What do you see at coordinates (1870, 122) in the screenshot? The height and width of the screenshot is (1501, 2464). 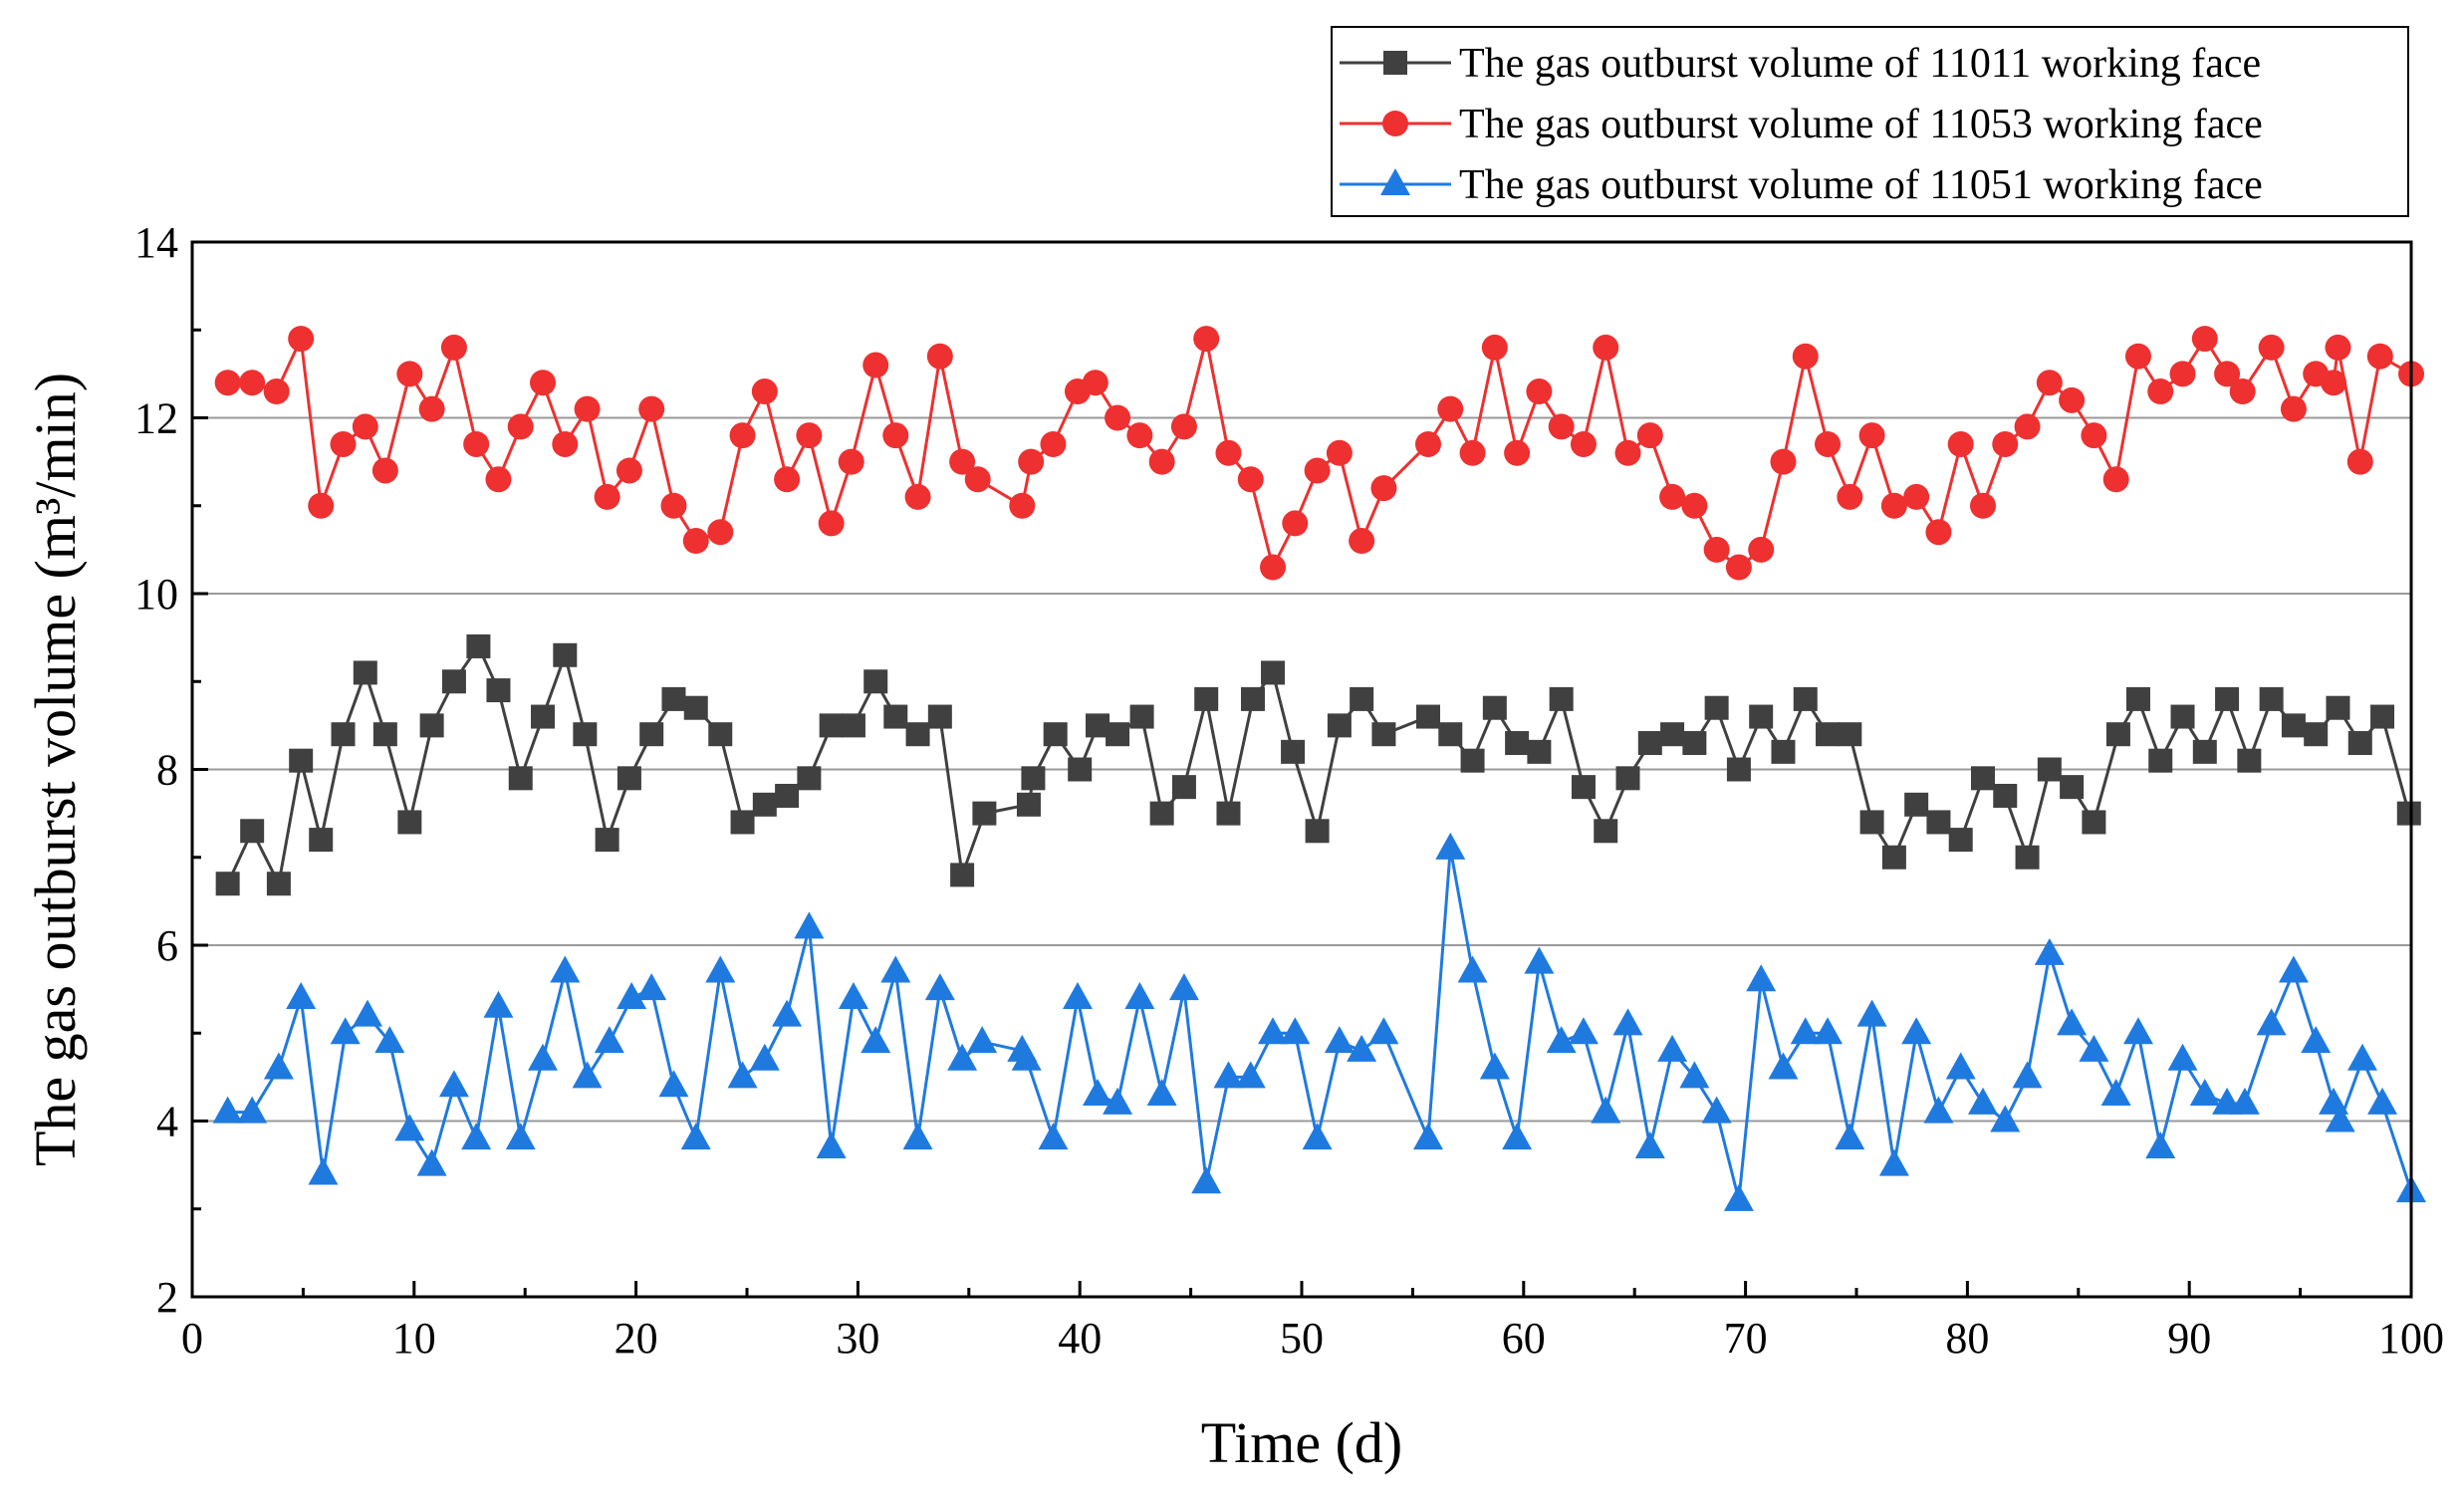 I see `legend-box` at bounding box center [1870, 122].